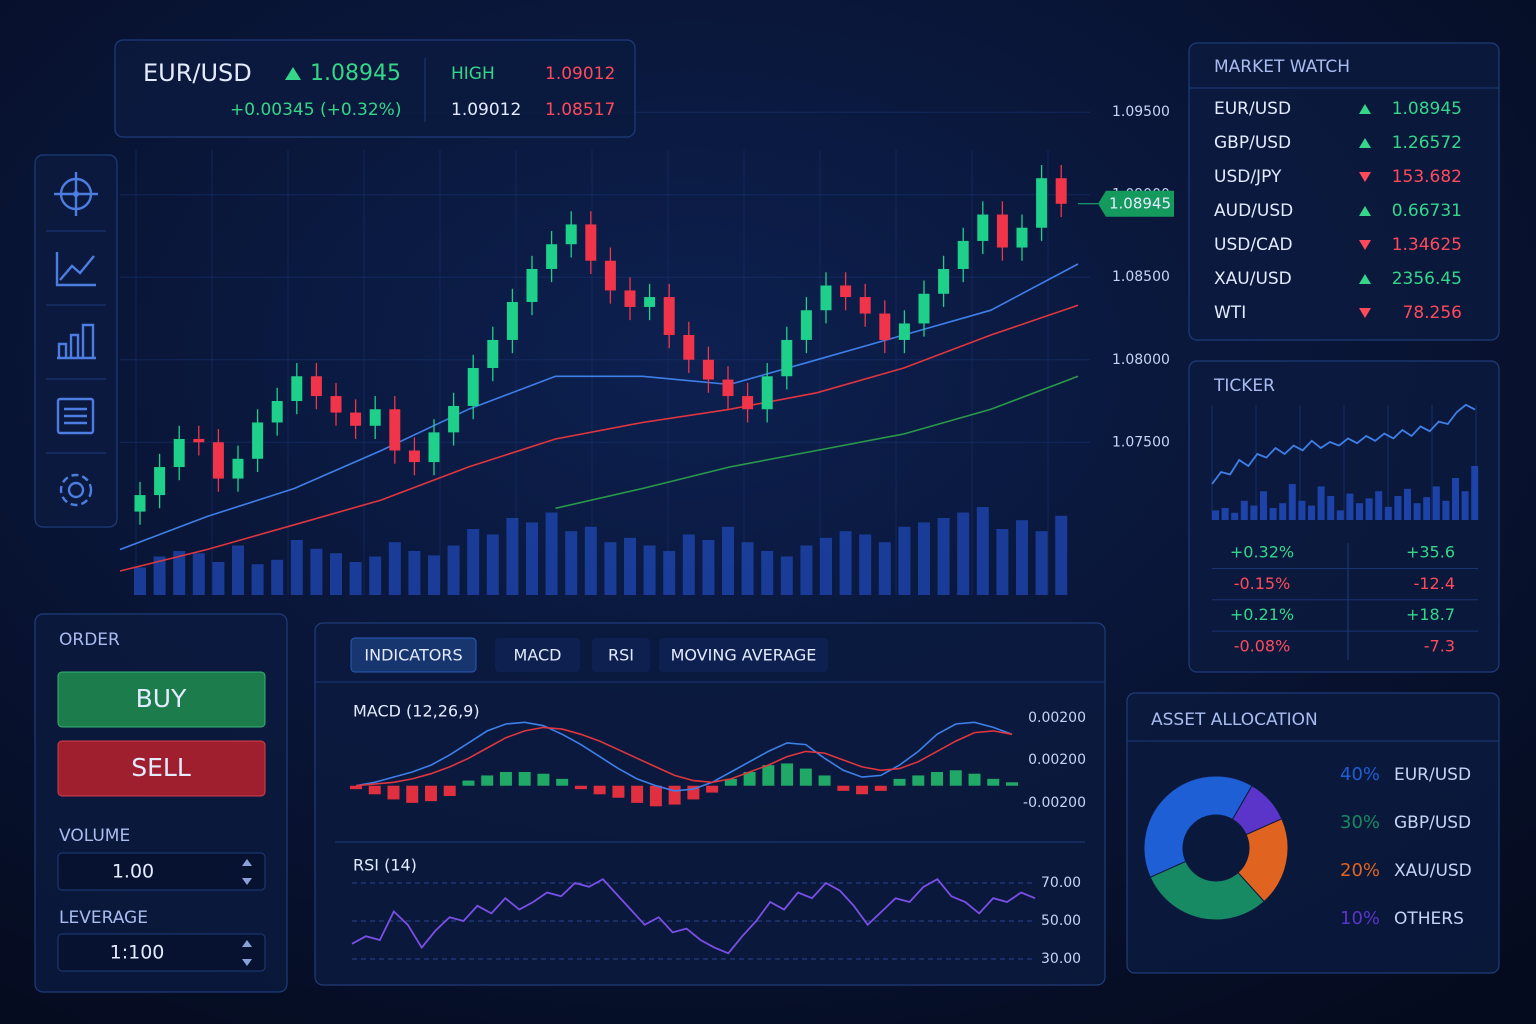 This screenshot has height=1024, width=1536. I want to click on sell-label: SELL, so click(161, 767).